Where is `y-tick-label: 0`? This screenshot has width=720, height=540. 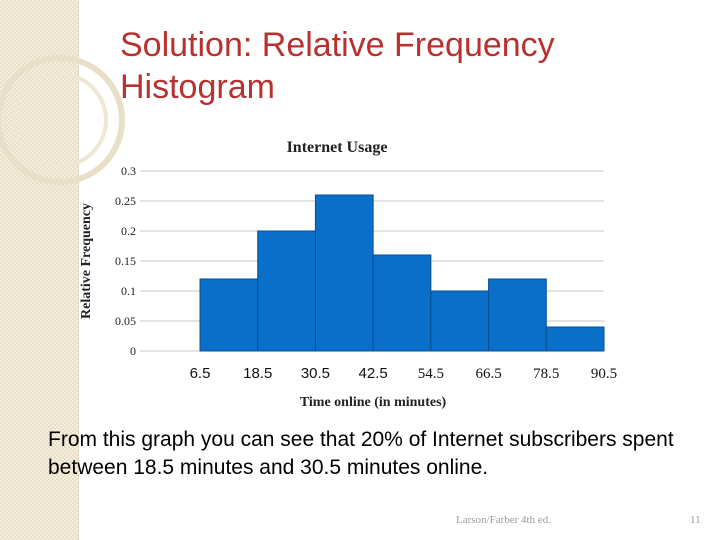 y-tick-label: 0 is located at coordinates (133, 351).